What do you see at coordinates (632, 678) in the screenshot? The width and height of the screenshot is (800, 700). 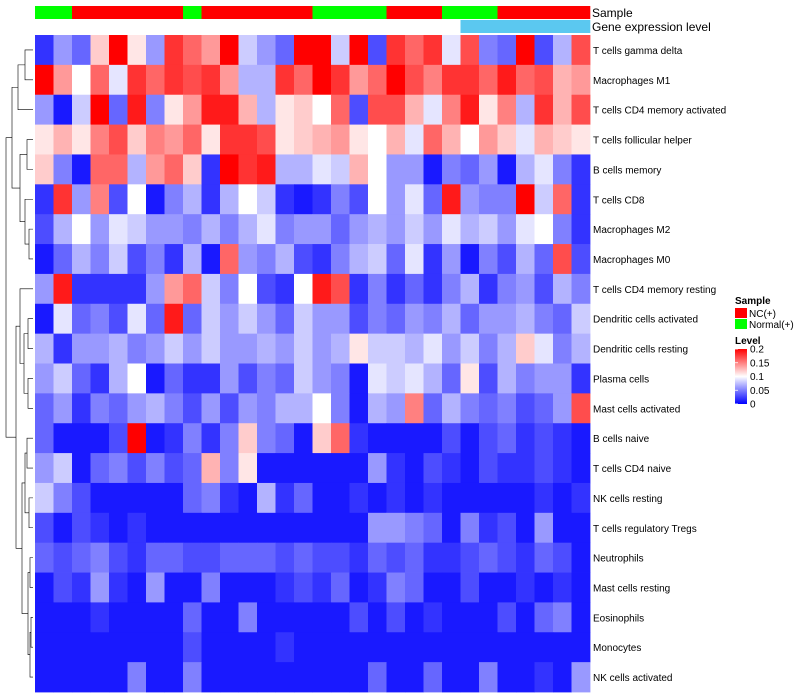 I see `row-label: NK cells activated` at bounding box center [632, 678].